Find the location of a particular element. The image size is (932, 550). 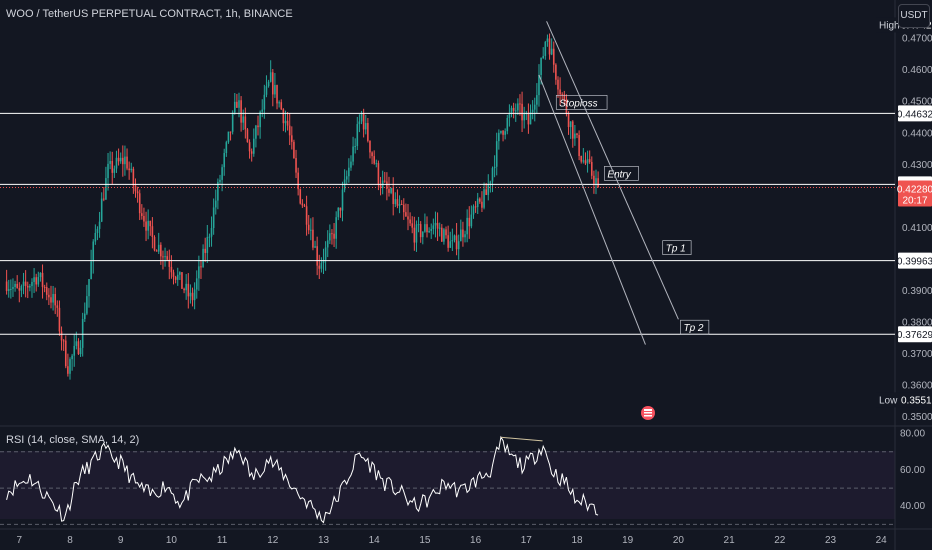

rsi-tick-0: 80.00 is located at coordinates (912, 434).